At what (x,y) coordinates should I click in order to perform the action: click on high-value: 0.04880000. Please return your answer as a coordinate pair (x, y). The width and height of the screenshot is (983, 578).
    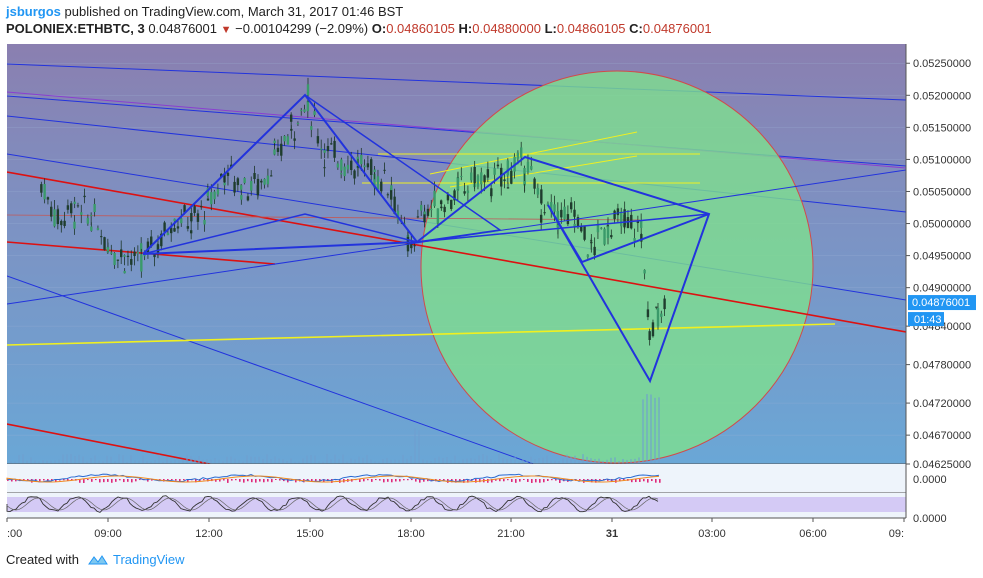
    Looking at the image, I should click on (506, 28).